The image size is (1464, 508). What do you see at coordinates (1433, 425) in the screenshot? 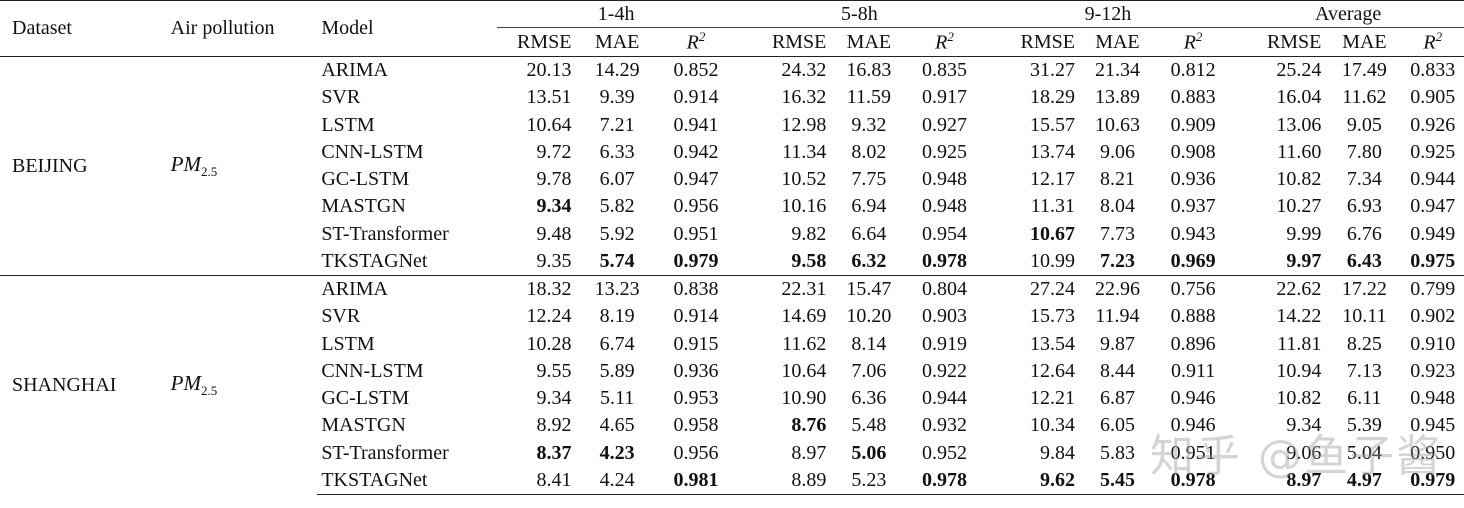
I see `r2-value: 0.945` at bounding box center [1433, 425].